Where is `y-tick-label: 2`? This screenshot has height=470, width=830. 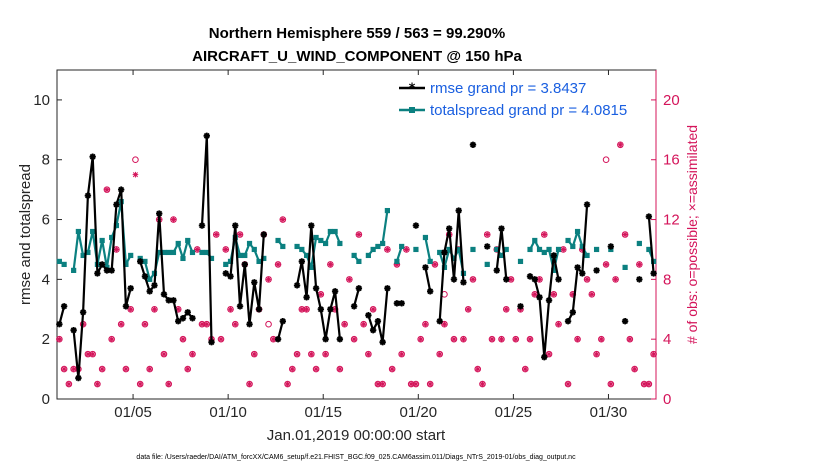 y-tick-label: 2 is located at coordinates (46, 339).